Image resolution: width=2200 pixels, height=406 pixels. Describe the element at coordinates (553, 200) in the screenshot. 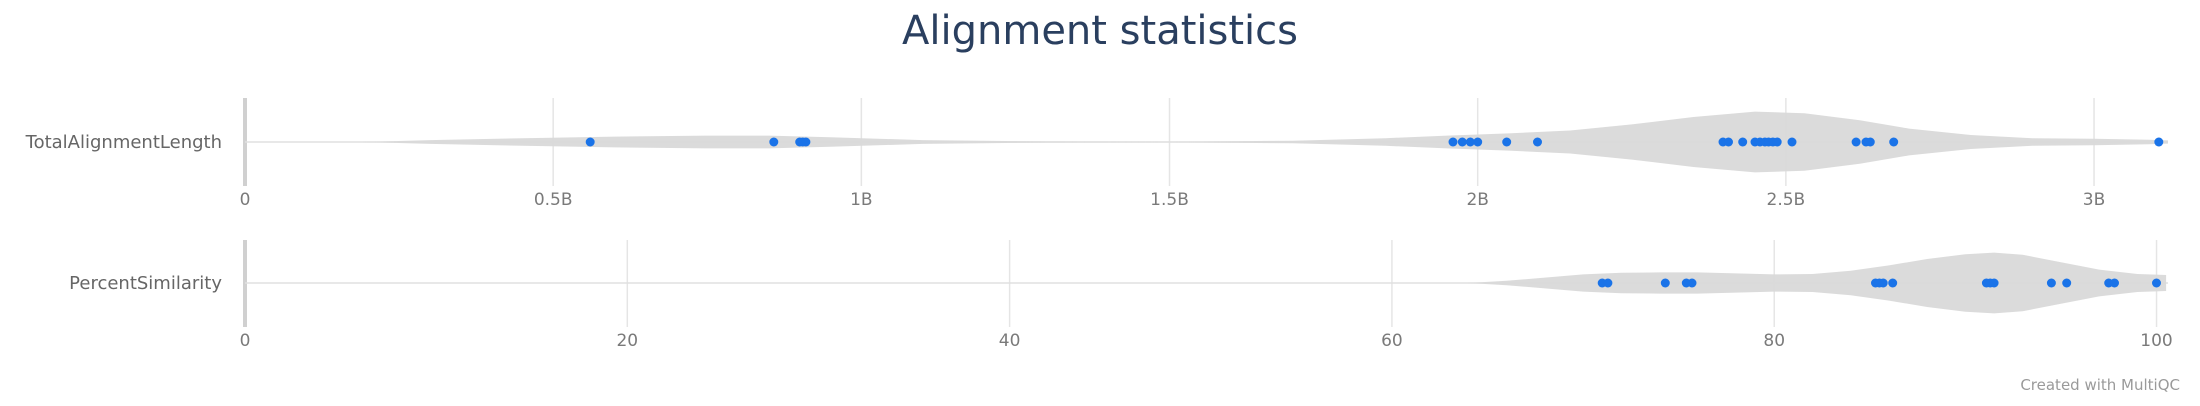

I see `x-tick-label: 0.5B` at that location.